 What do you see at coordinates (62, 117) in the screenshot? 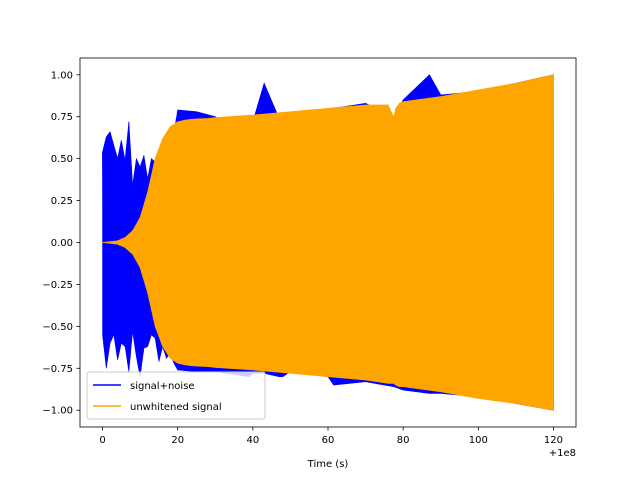
I see `y-tick-label: 0.75` at bounding box center [62, 117].